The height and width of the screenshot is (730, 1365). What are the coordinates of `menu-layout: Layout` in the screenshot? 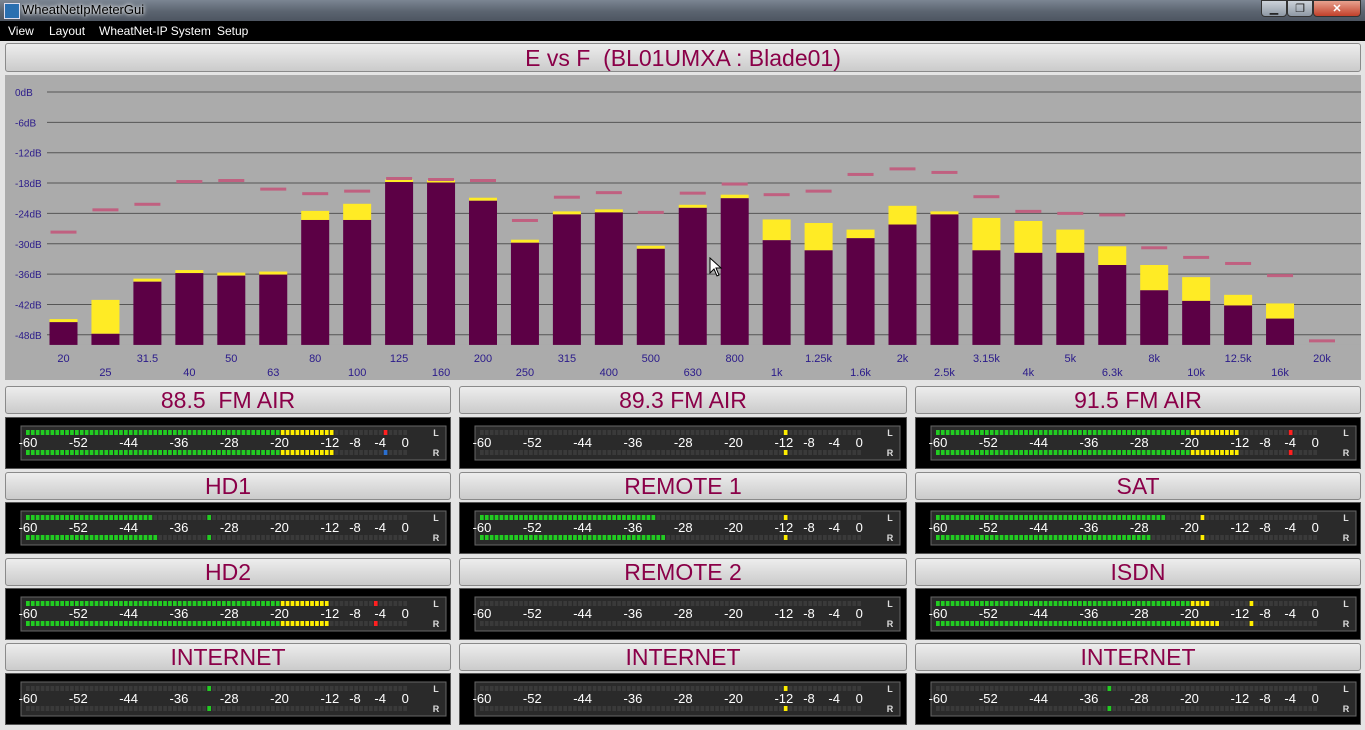 It's located at (67, 31).